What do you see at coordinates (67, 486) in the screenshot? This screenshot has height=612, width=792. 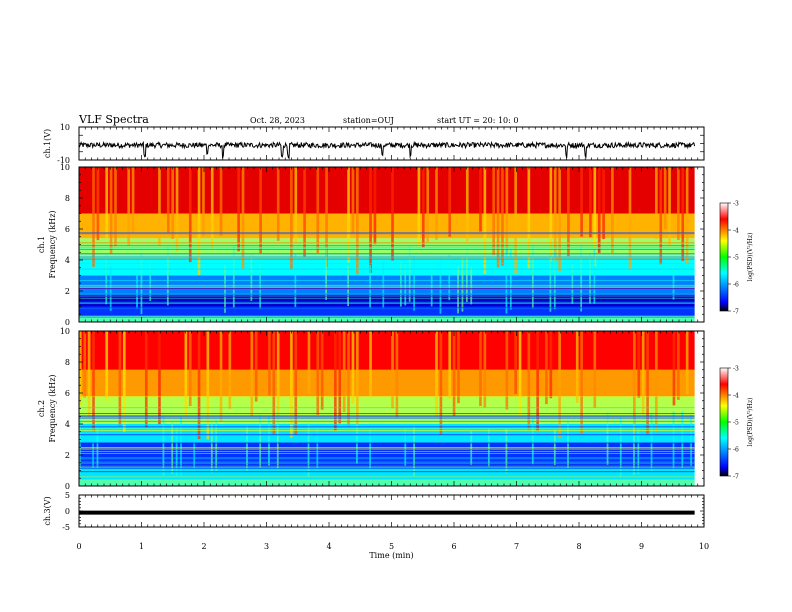 I see `ch2-spectrogram-ytick-label: 0` at bounding box center [67, 486].